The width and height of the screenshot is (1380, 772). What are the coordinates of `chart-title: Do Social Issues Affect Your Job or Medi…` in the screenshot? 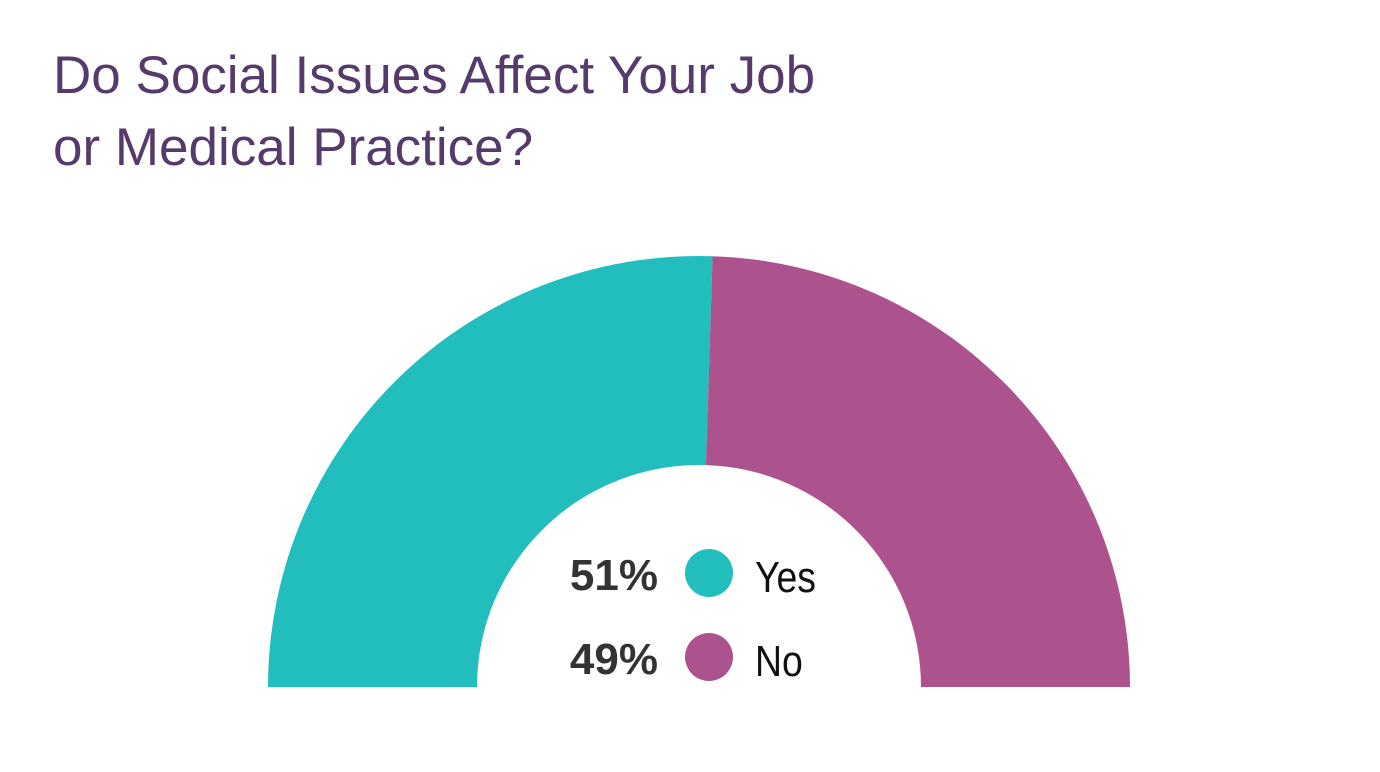 It's located at (503, 112).